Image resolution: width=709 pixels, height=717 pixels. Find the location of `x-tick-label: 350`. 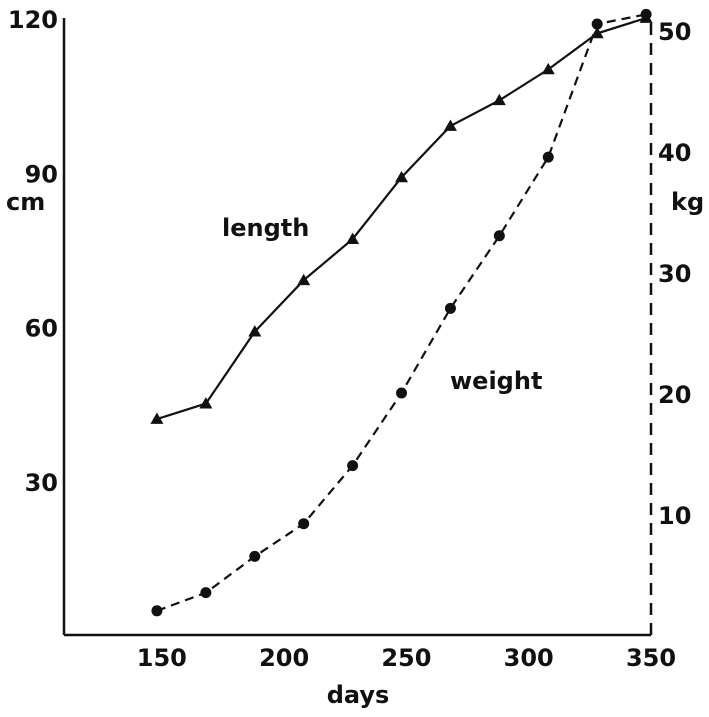

x-tick-label: 350 is located at coordinates (651, 658).